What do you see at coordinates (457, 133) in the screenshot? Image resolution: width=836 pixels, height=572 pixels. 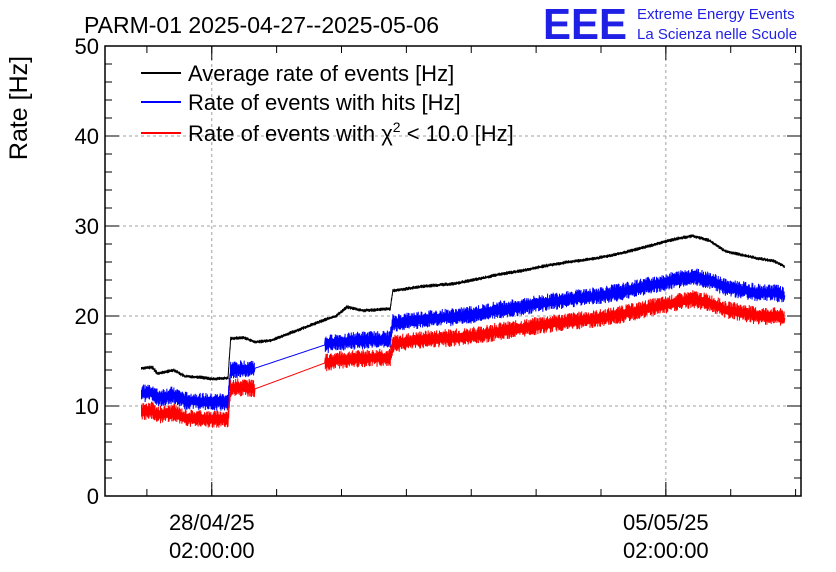 I see `legend-chi2-suffix: < 10.0 [Hz]` at bounding box center [457, 133].